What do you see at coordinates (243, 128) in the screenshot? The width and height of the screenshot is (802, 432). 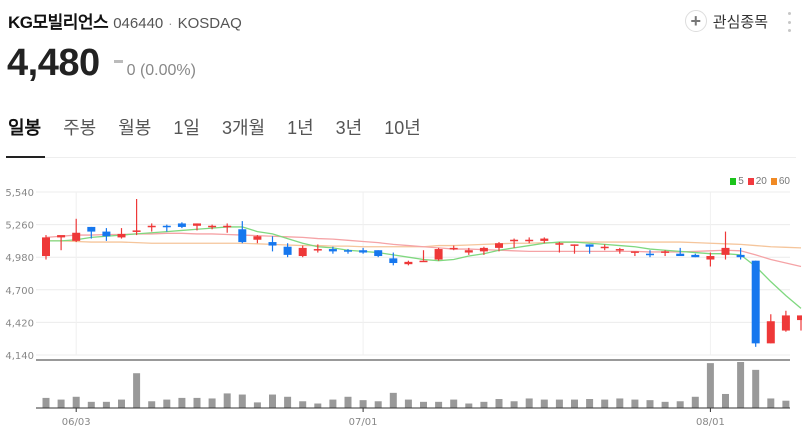 I see `tab-3months: 3개월` at bounding box center [243, 128].